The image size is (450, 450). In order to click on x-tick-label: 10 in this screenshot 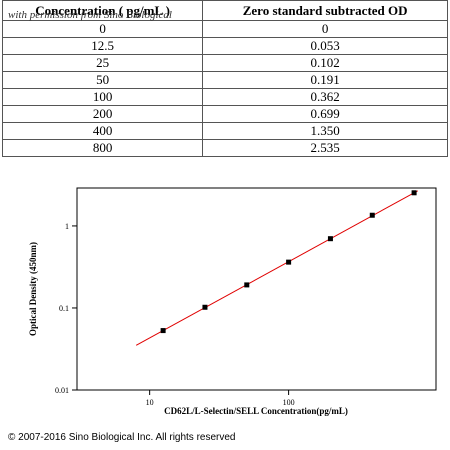, I will do `click(150, 402)`.